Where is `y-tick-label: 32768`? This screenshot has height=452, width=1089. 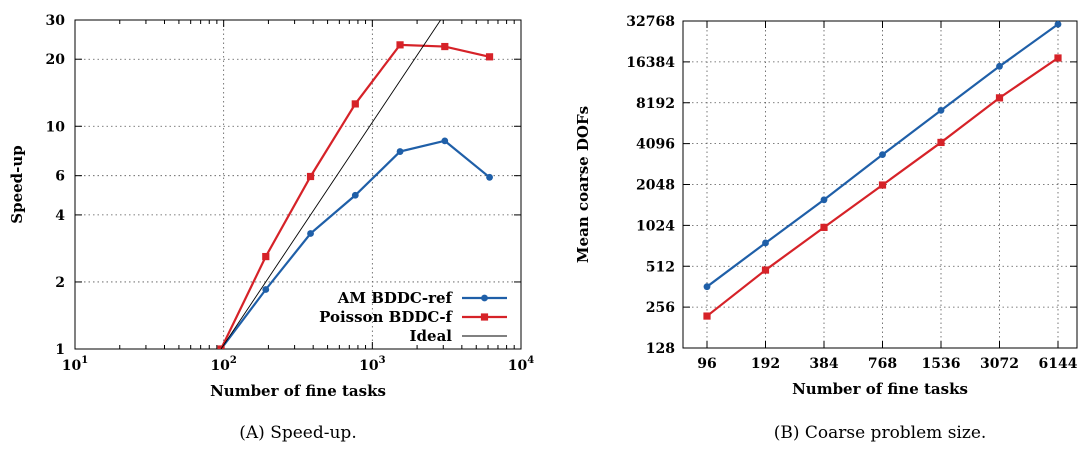 y-tick-label: 32768 is located at coordinates (650, 22).